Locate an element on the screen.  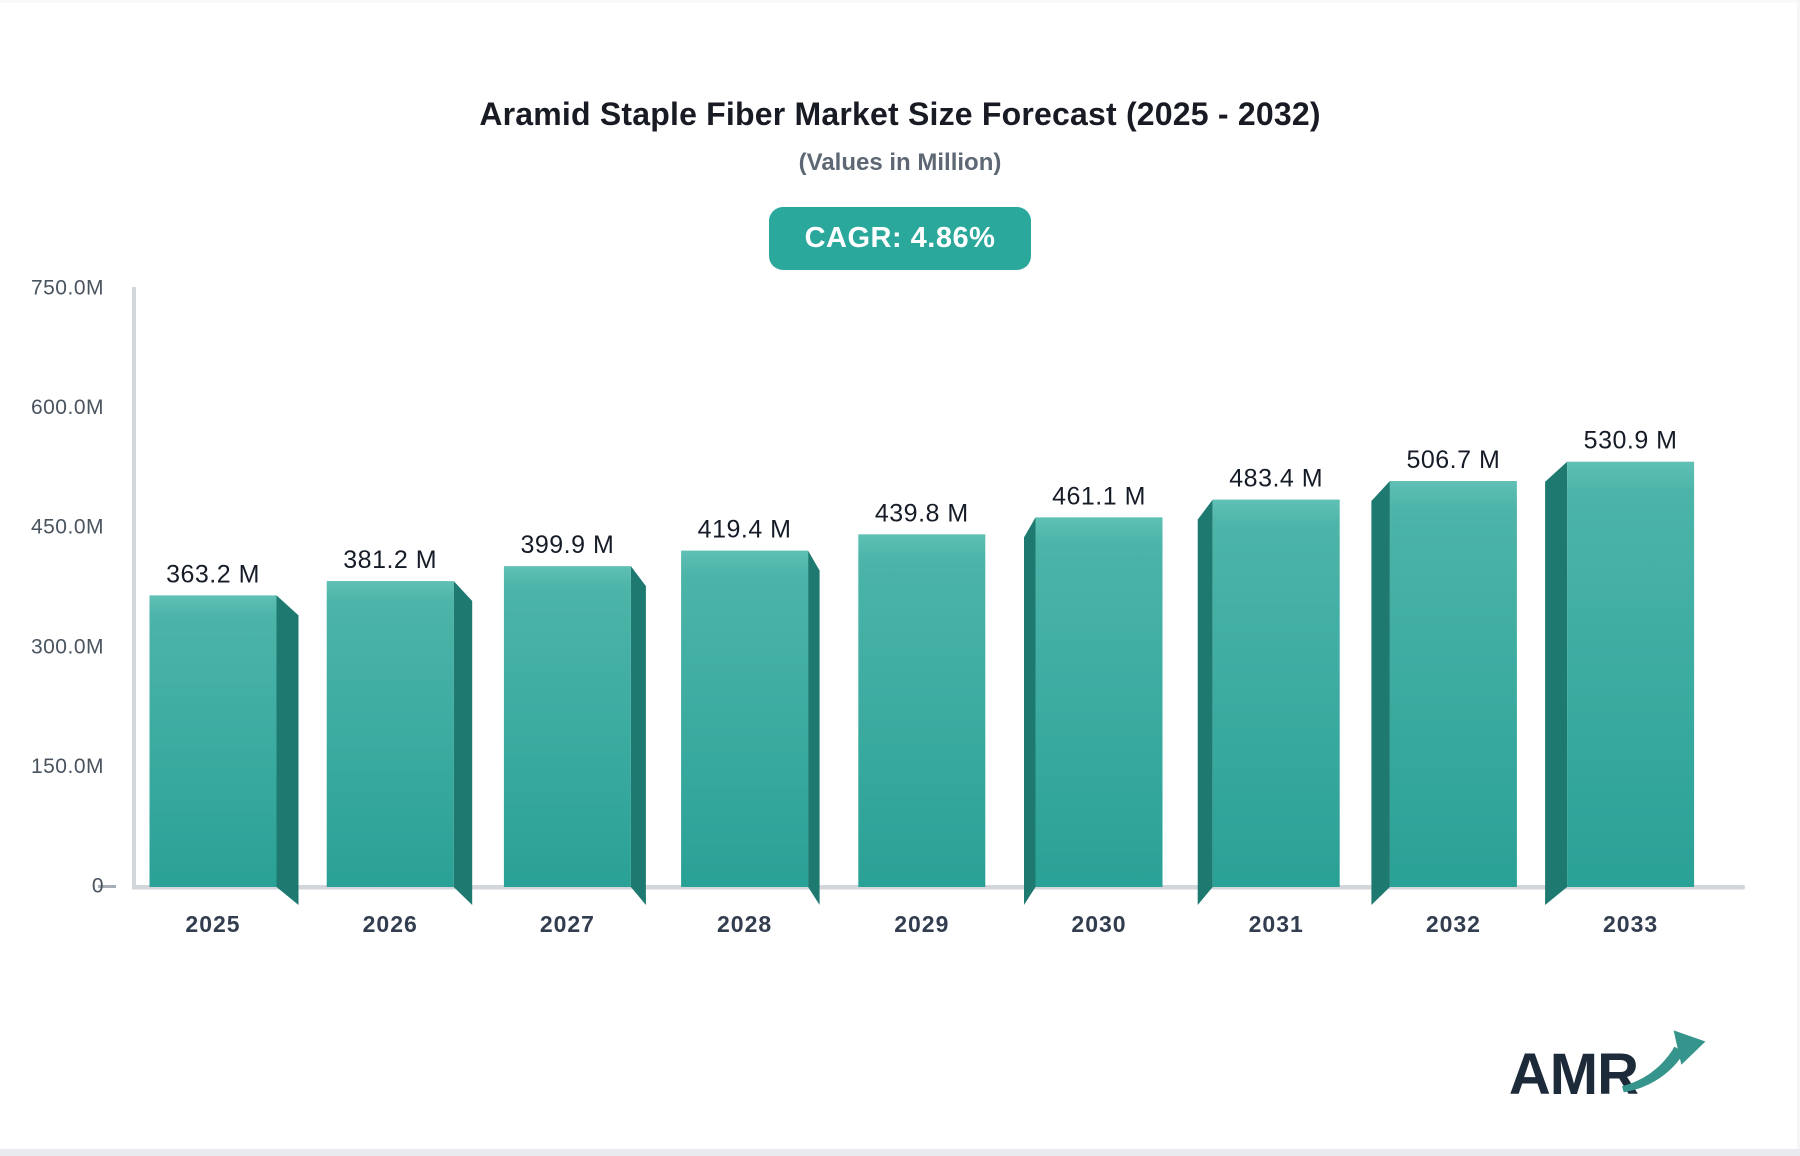
x-axis-year-label: 2031 is located at coordinates (1276, 924).